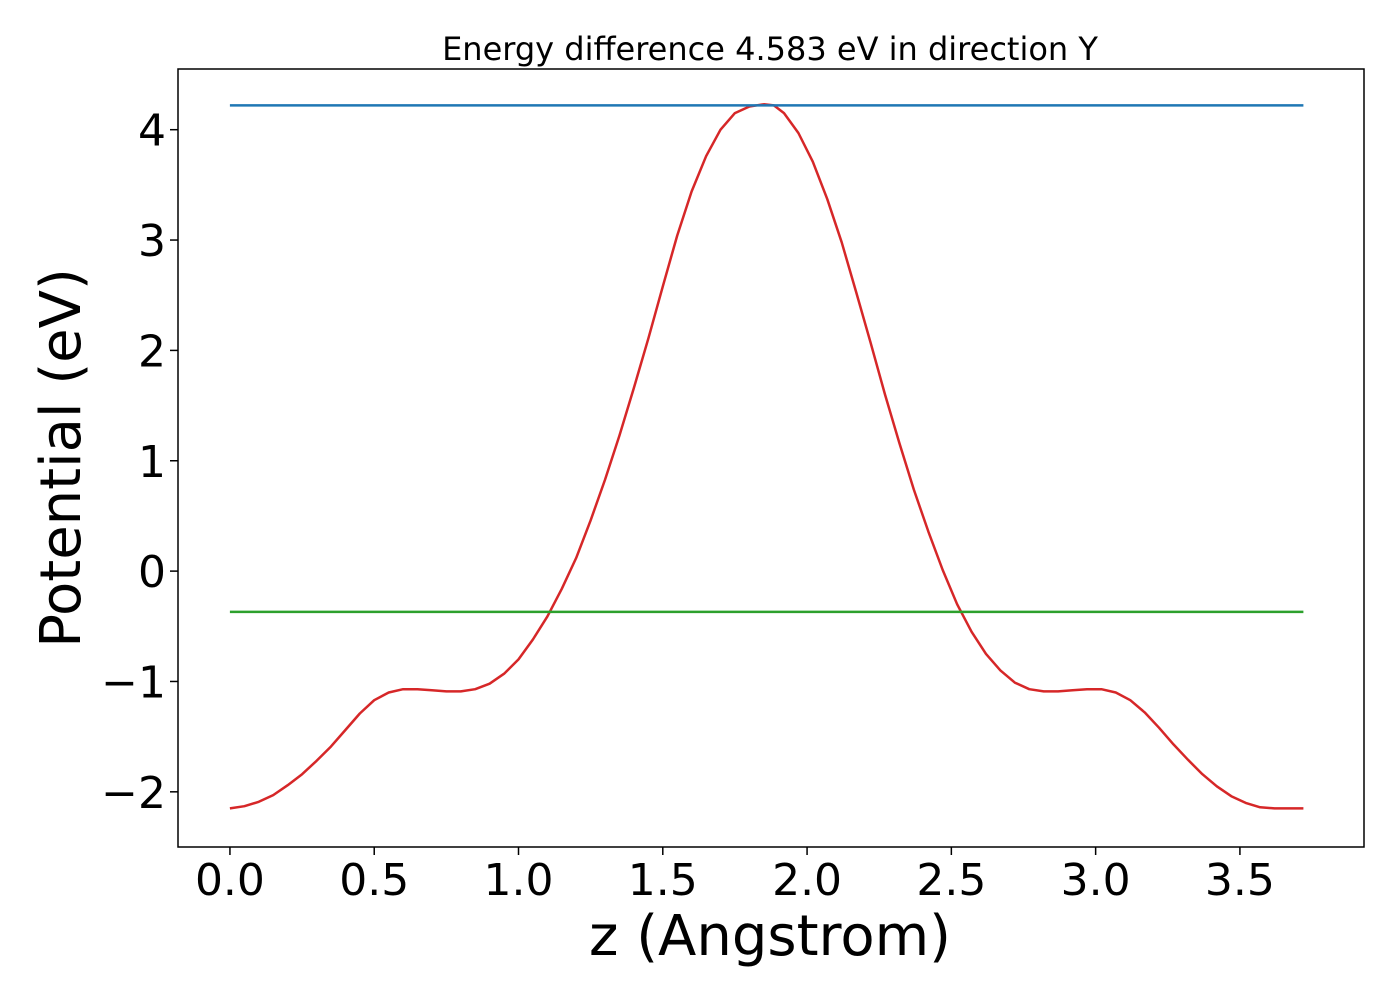  Describe the element at coordinates (519, 880) in the screenshot. I see `x-tick-label: 1.0` at that location.